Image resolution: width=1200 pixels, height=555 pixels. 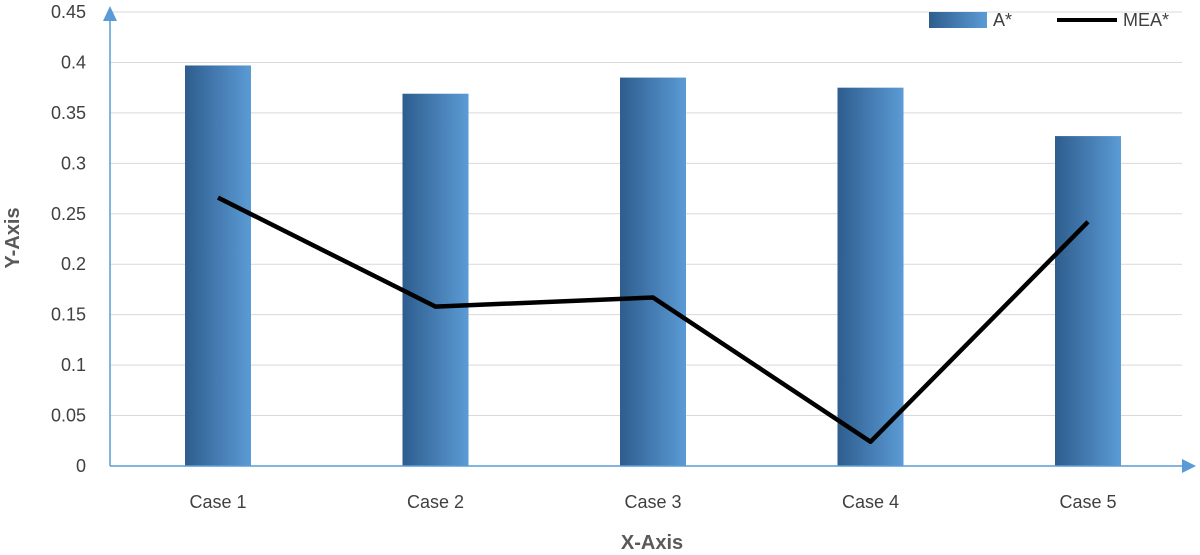 I want to click on legend-swatch-a, so click(x=958, y=20).